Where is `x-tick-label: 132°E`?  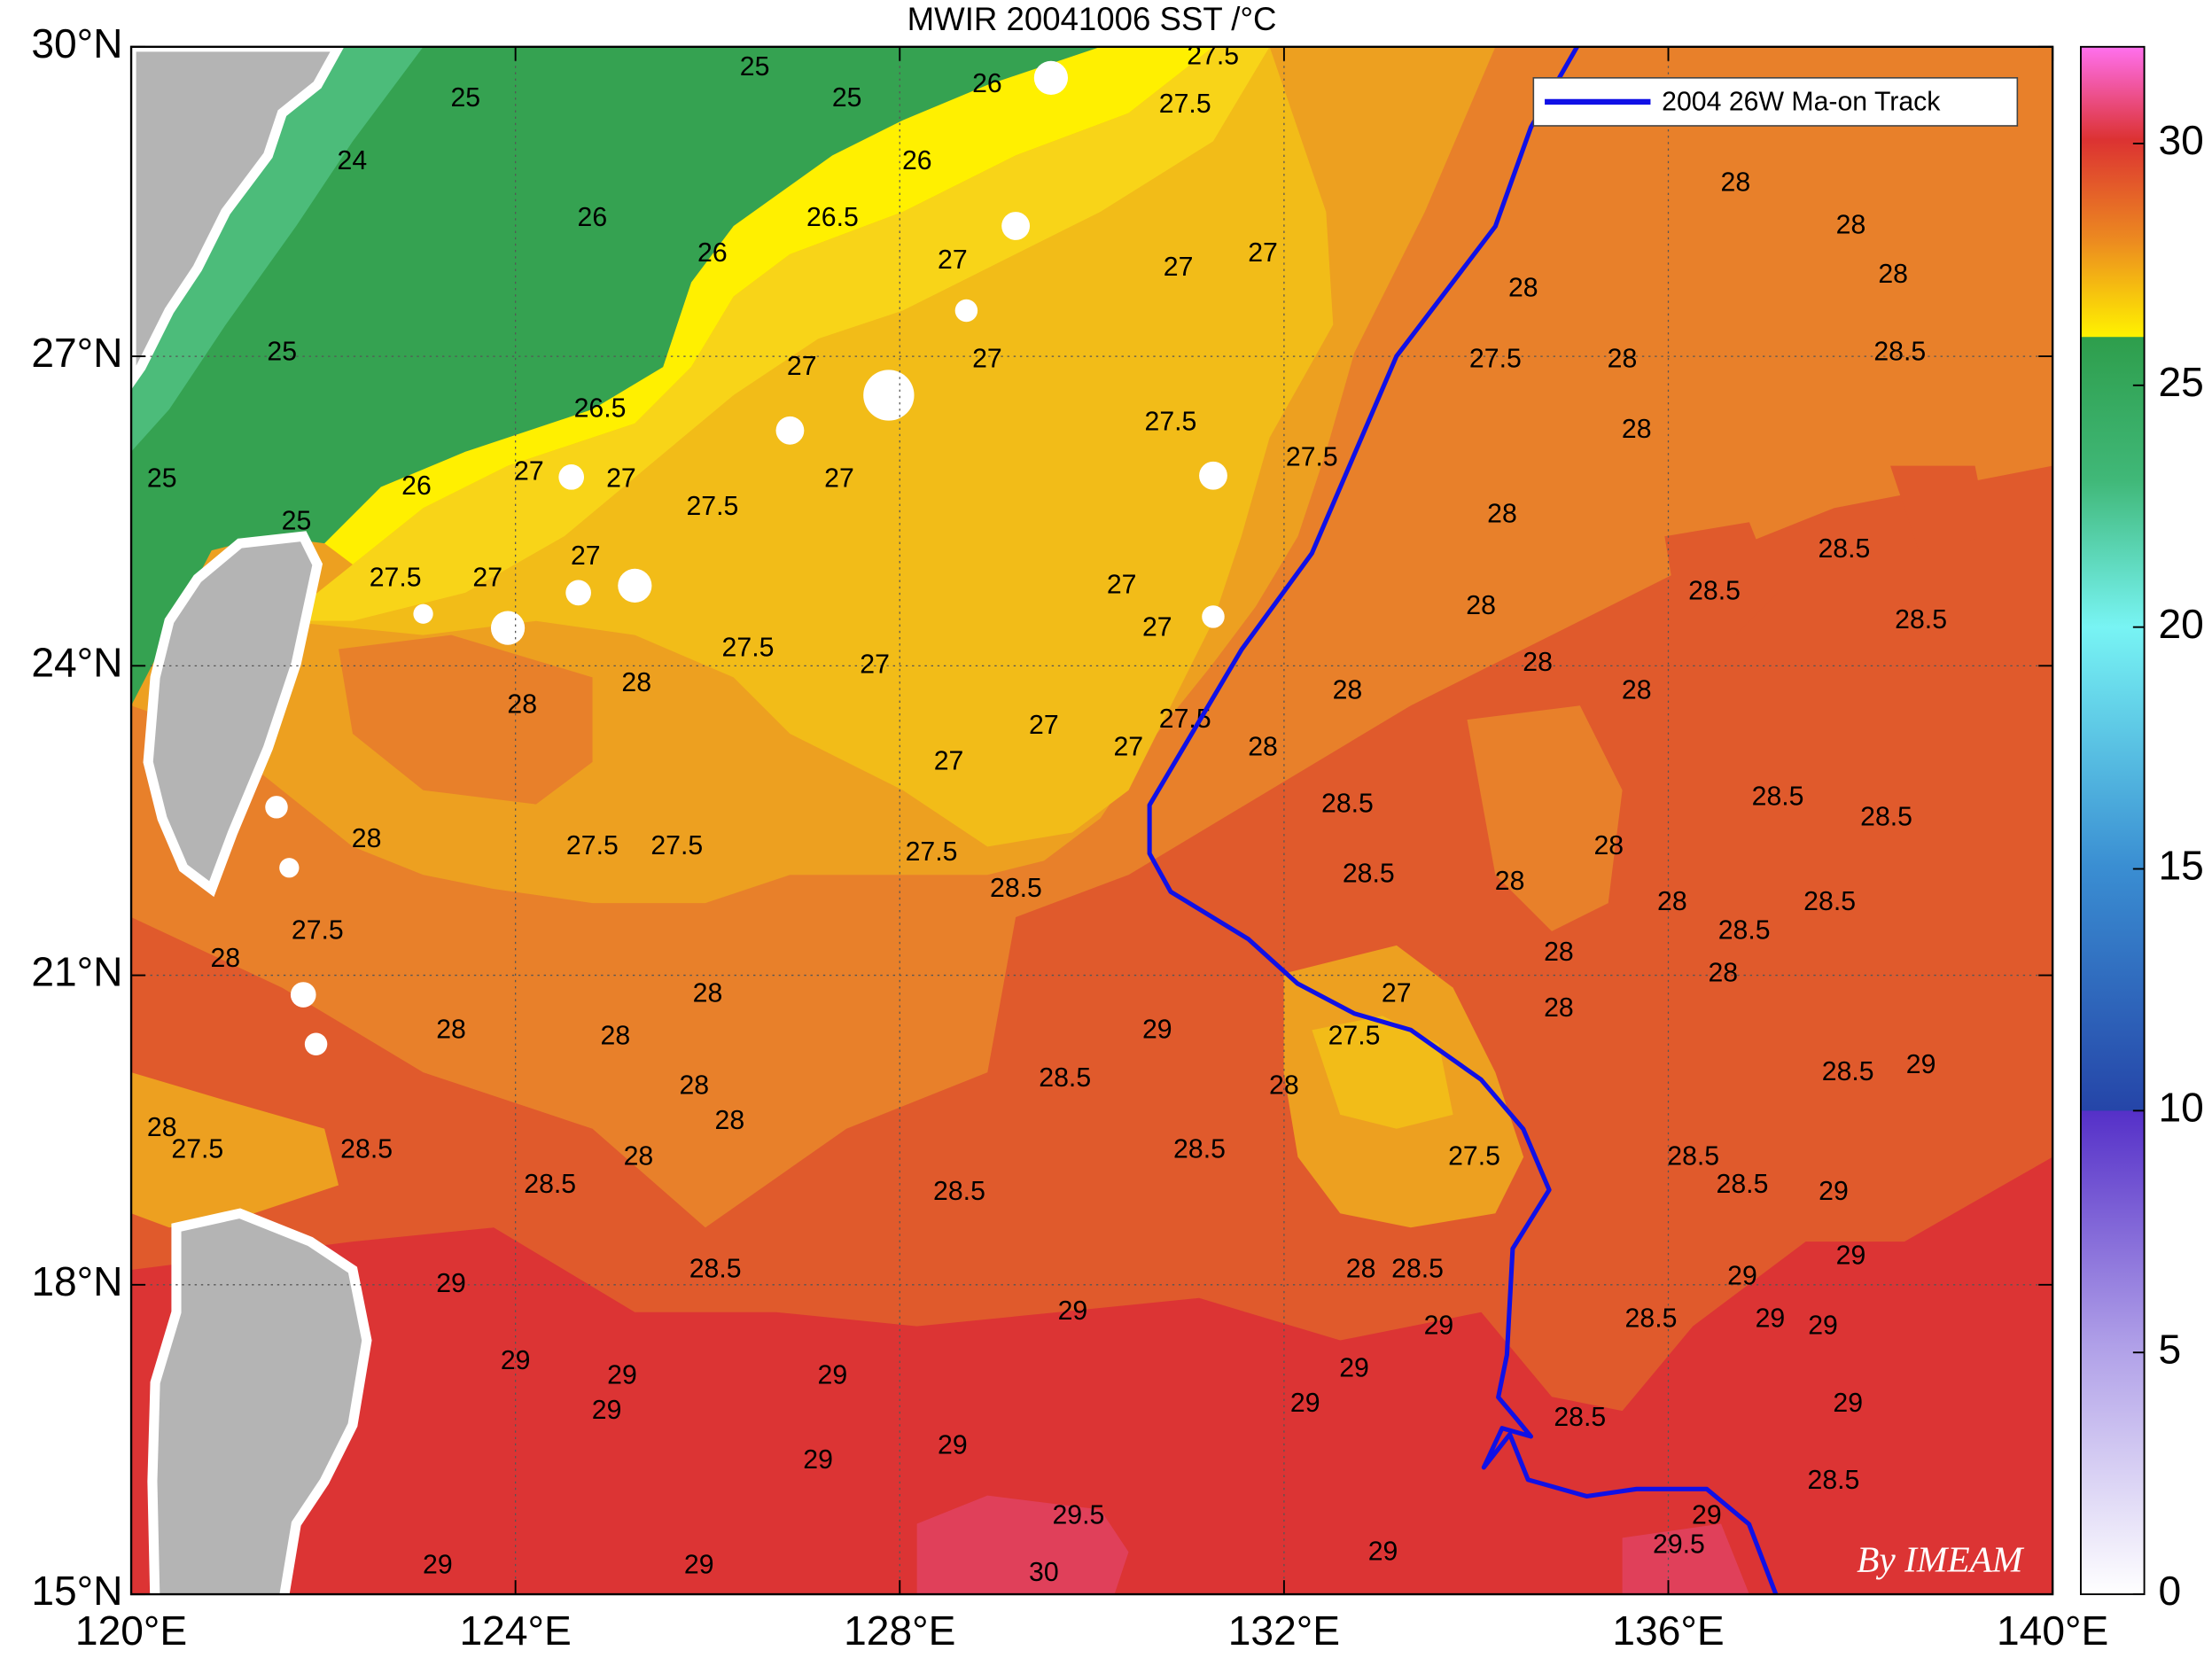 x-tick-label: 132°E is located at coordinates (1284, 1630).